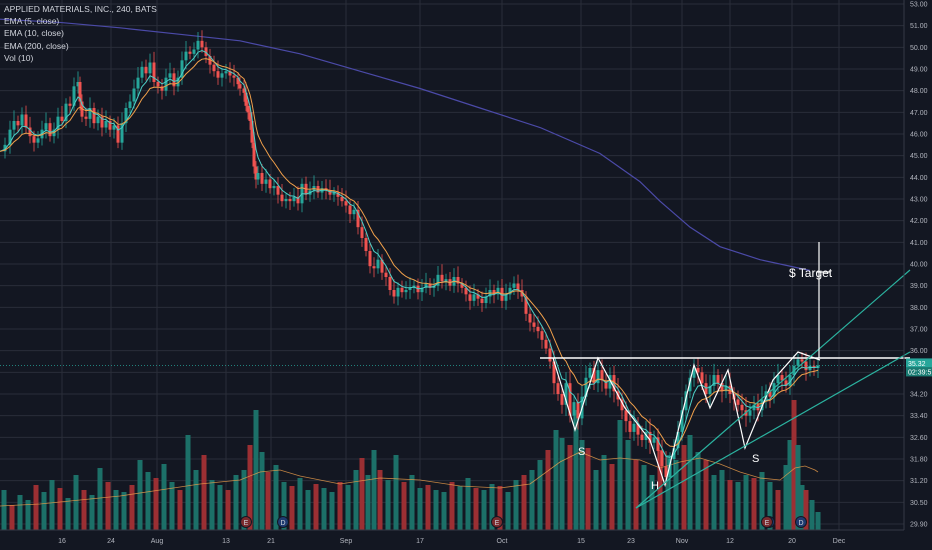 This screenshot has height=550, width=932. Describe the element at coordinates (32, 21) in the screenshot. I see `legend-ema5: EMA (5, close)` at that location.